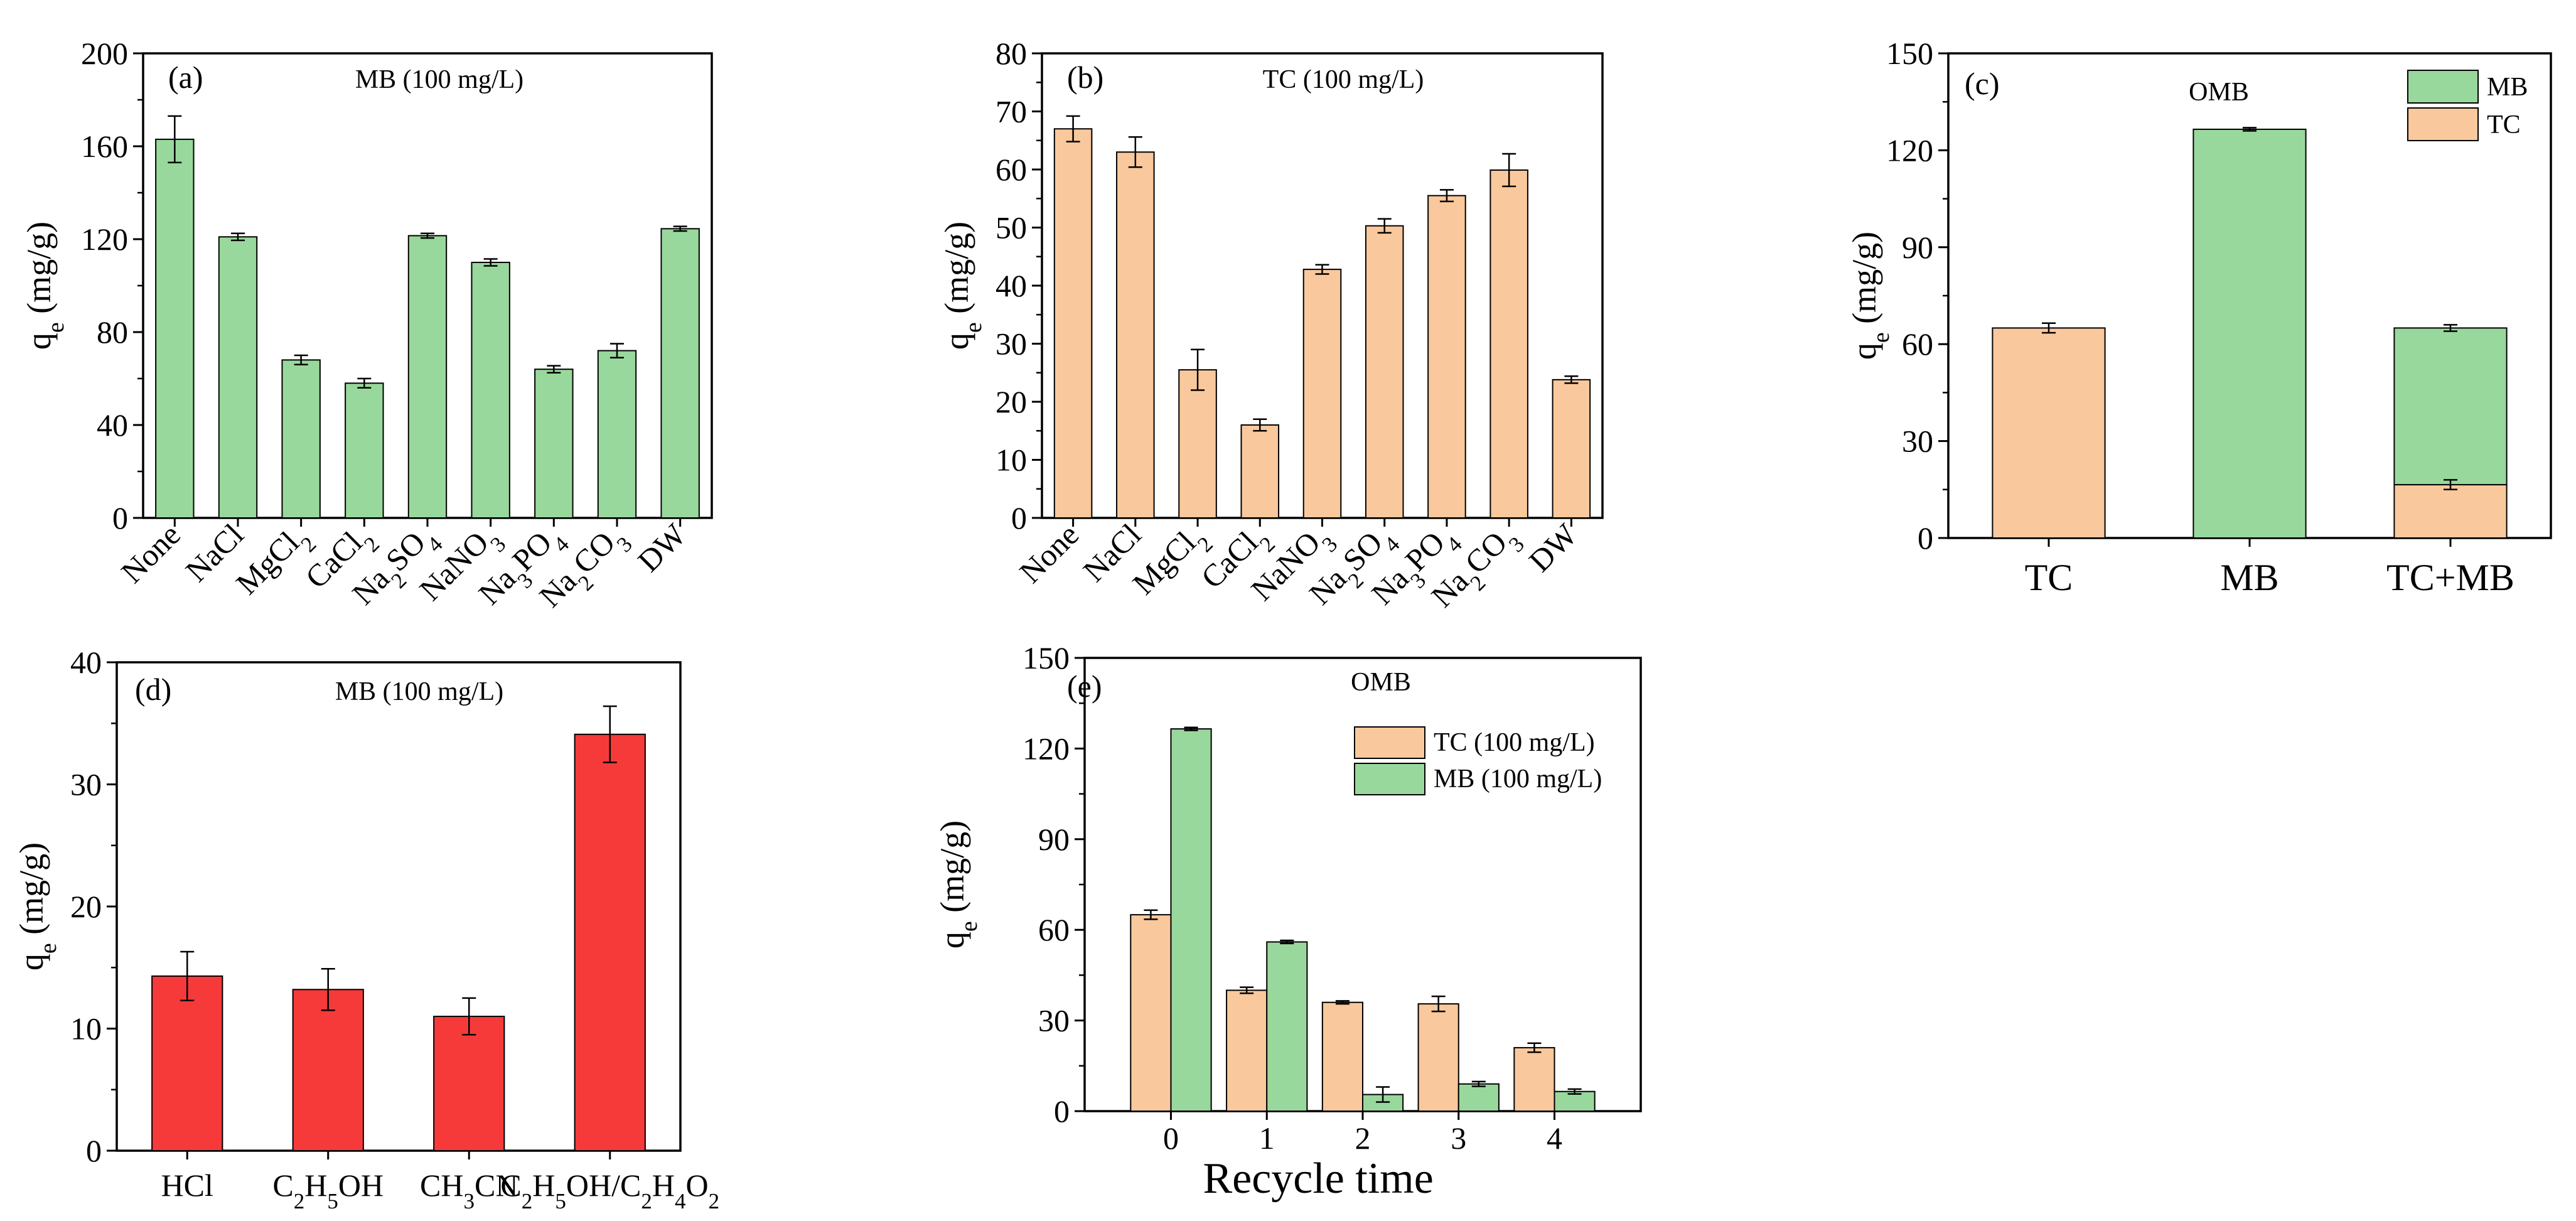 The image size is (2576, 1221). What do you see at coordinates (1318, 1178) in the screenshot?
I see `x-axis-label: Recycle time` at bounding box center [1318, 1178].